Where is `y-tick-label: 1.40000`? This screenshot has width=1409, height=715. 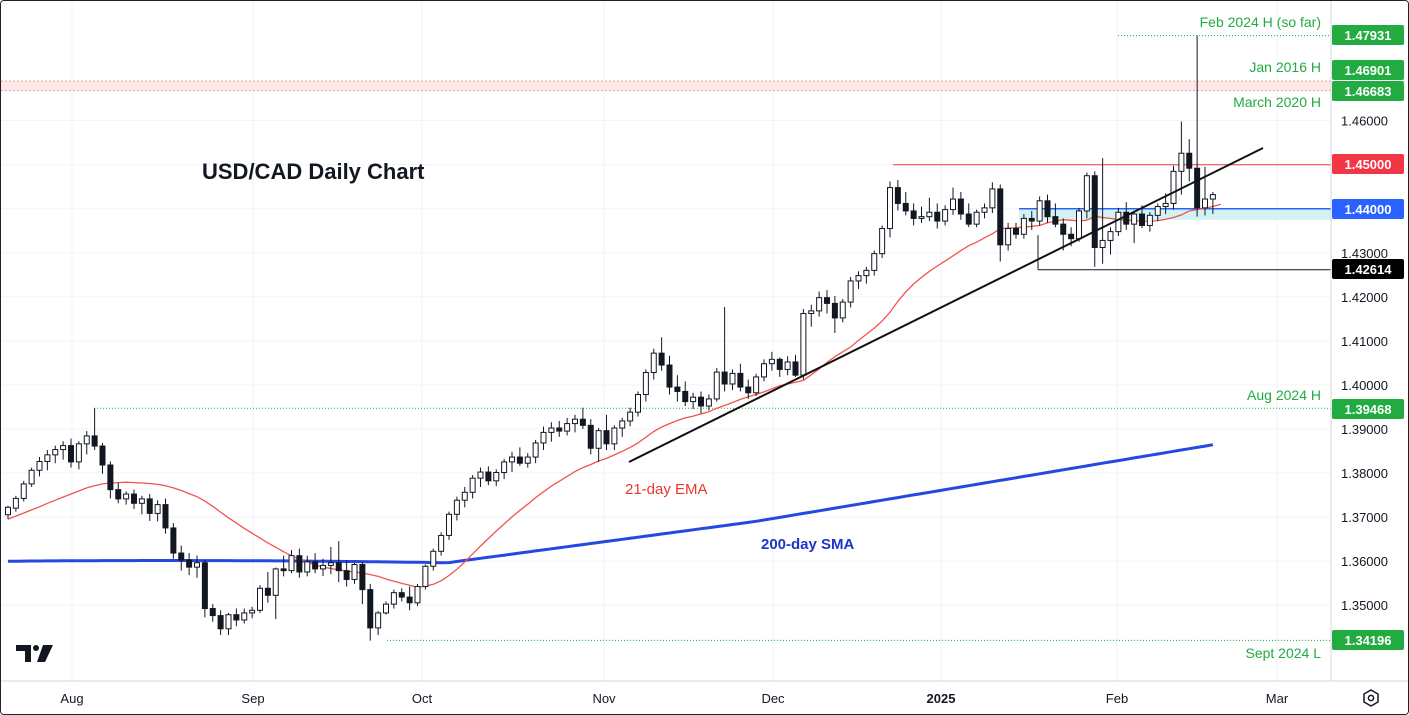 y-tick-label: 1.40000 is located at coordinates (1364, 385).